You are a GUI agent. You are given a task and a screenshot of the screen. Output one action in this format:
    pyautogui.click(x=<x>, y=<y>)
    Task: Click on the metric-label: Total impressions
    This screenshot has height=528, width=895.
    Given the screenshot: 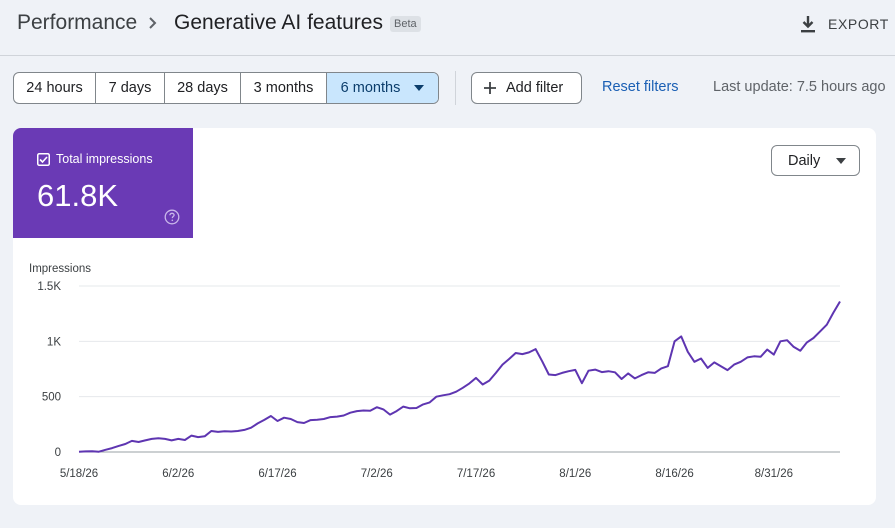 What is the action you would take?
    pyautogui.click(x=104, y=159)
    